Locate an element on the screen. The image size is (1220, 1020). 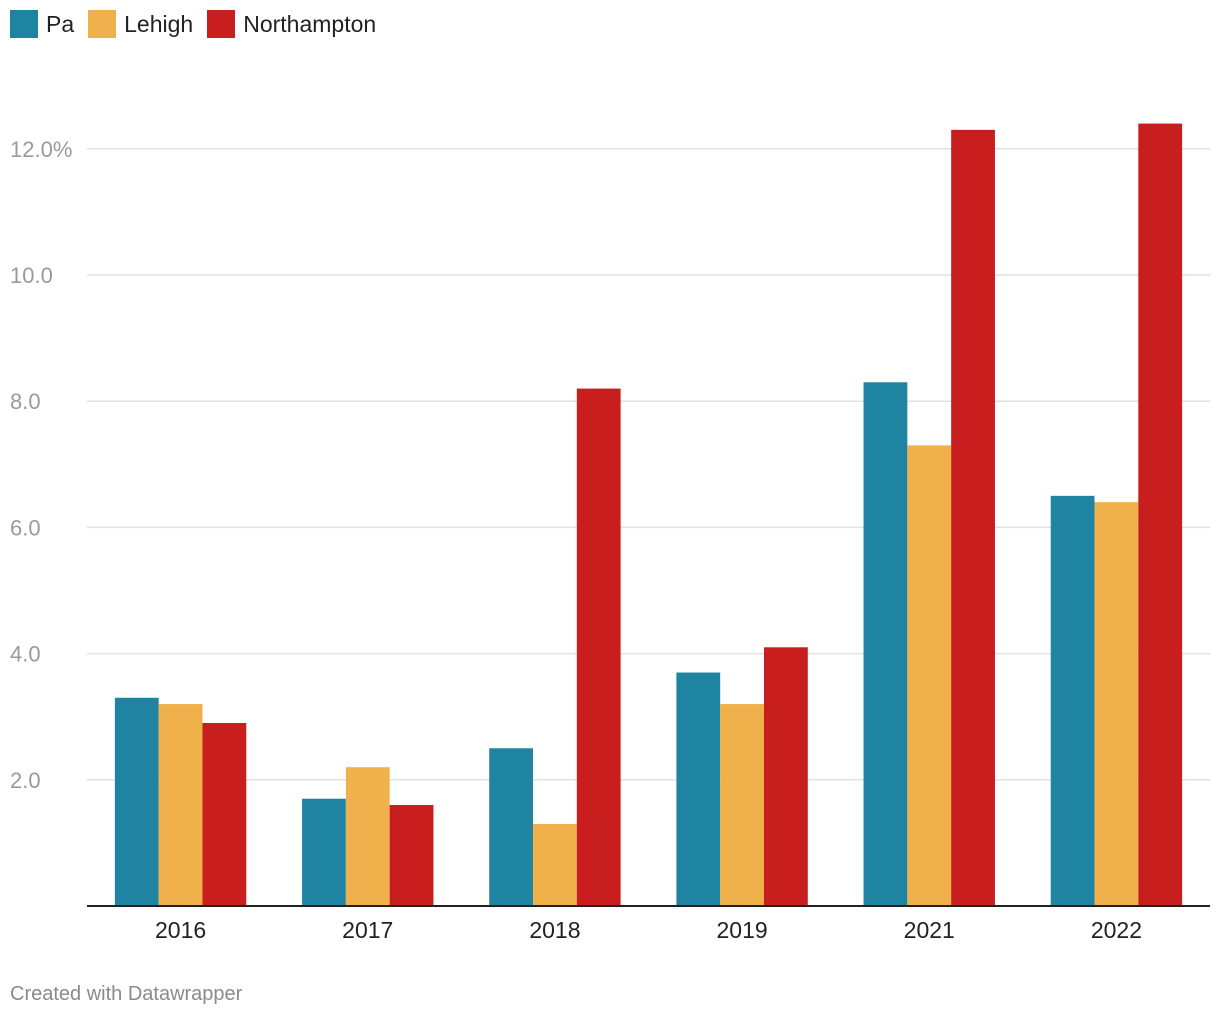
x-tick-label: 2019 is located at coordinates (741, 930).